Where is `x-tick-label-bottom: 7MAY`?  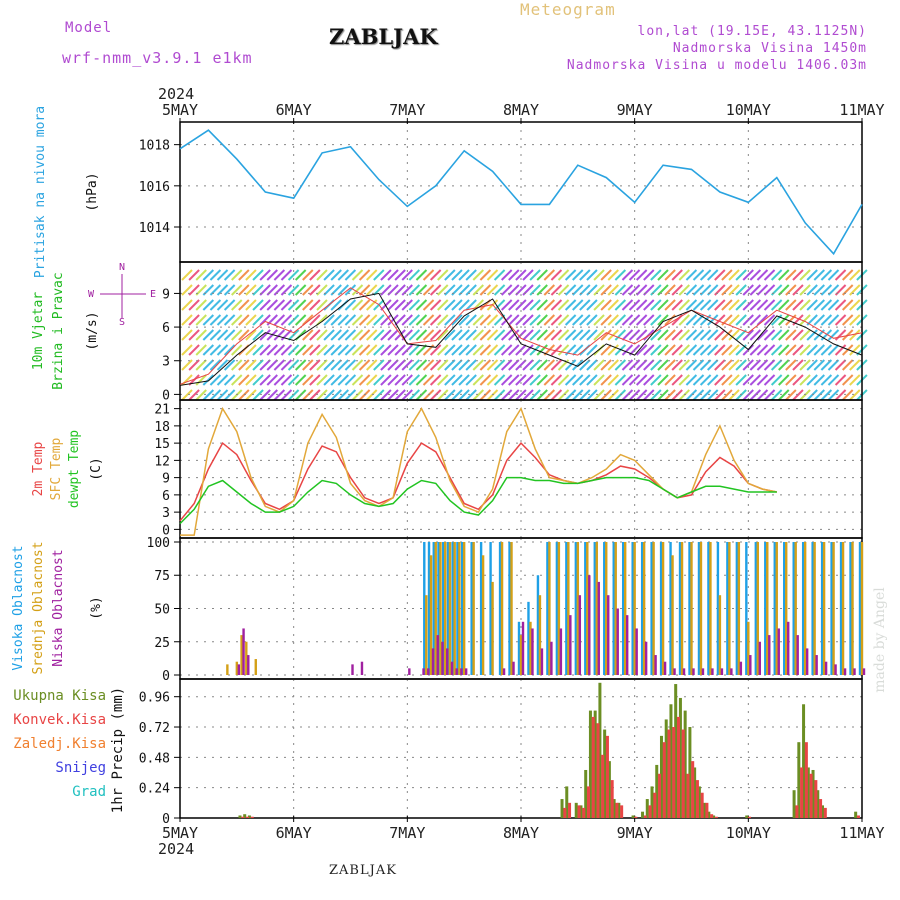
x-tick-label-bottom: 7MAY is located at coordinates (407, 833).